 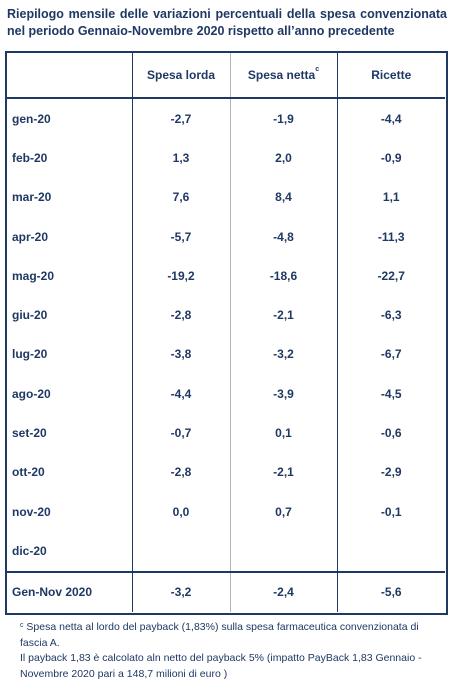 What do you see at coordinates (284, 551) in the screenshot?
I see `spesa-netta-cell` at bounding box center [284, 551].